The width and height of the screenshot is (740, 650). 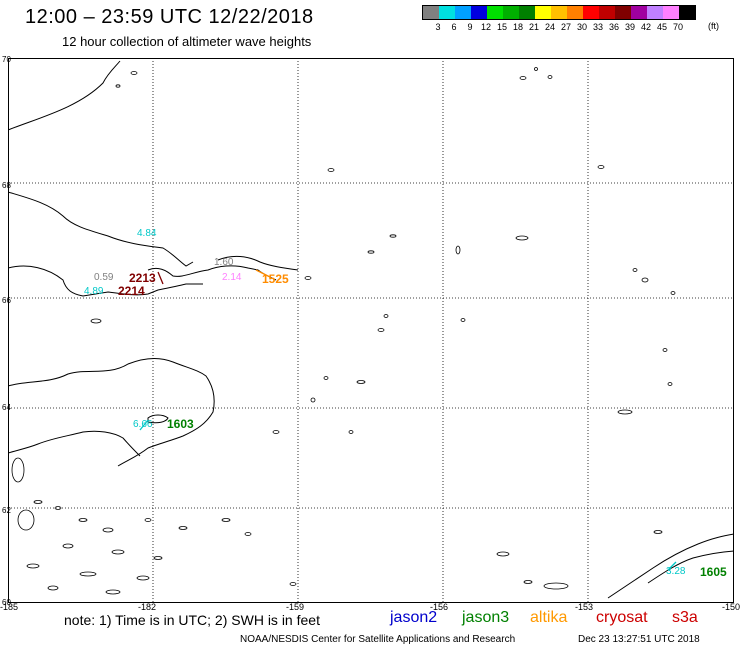 I want to click on scale-unit: (ft), so click(x=713, y=26).